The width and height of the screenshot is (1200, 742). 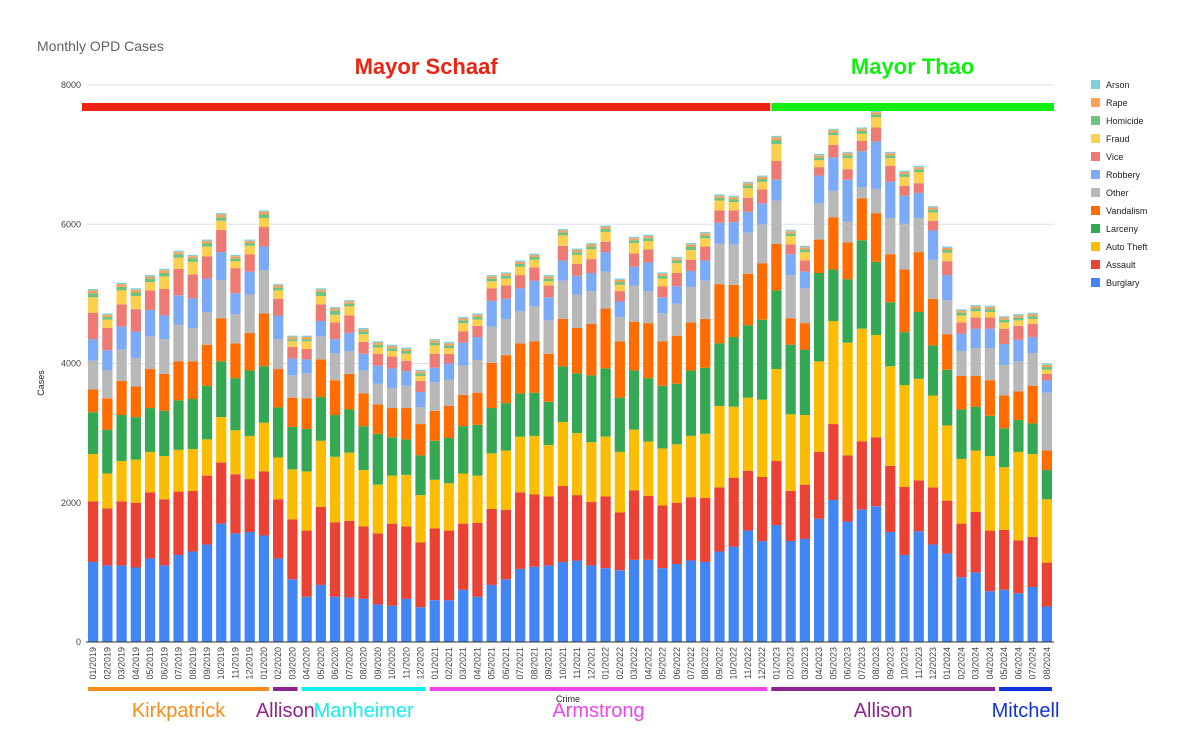 What do you see at coordinates (477, 619) in the screenshot?
I see `bar-burglary-04/2021` at bounding box center [477, 619].